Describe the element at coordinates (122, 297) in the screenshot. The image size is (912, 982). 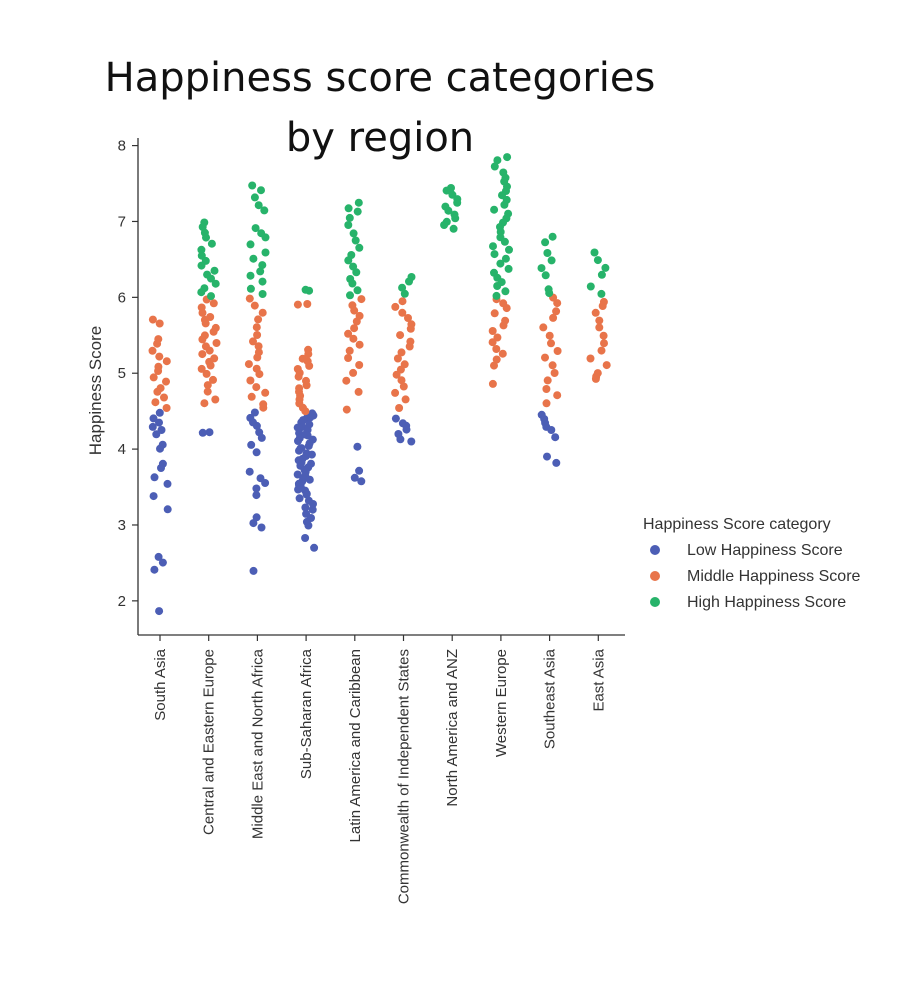
I see `y-tick-label: 6` at that location.